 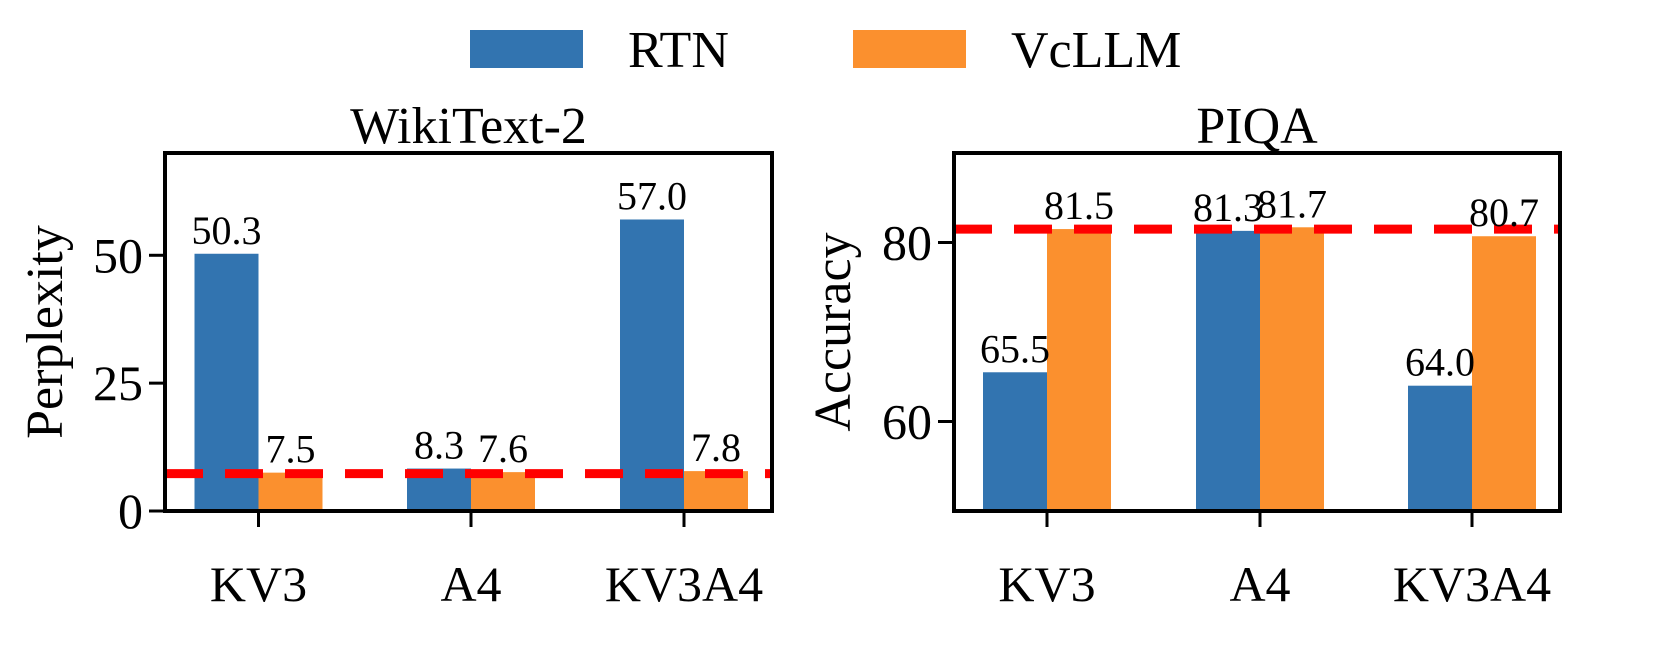 What do you see at coordinates (1504, 212) in the screenshot?
I see `bar-label-vcllm-kv3a4: 80.7` at bounding box center [1504, 212].